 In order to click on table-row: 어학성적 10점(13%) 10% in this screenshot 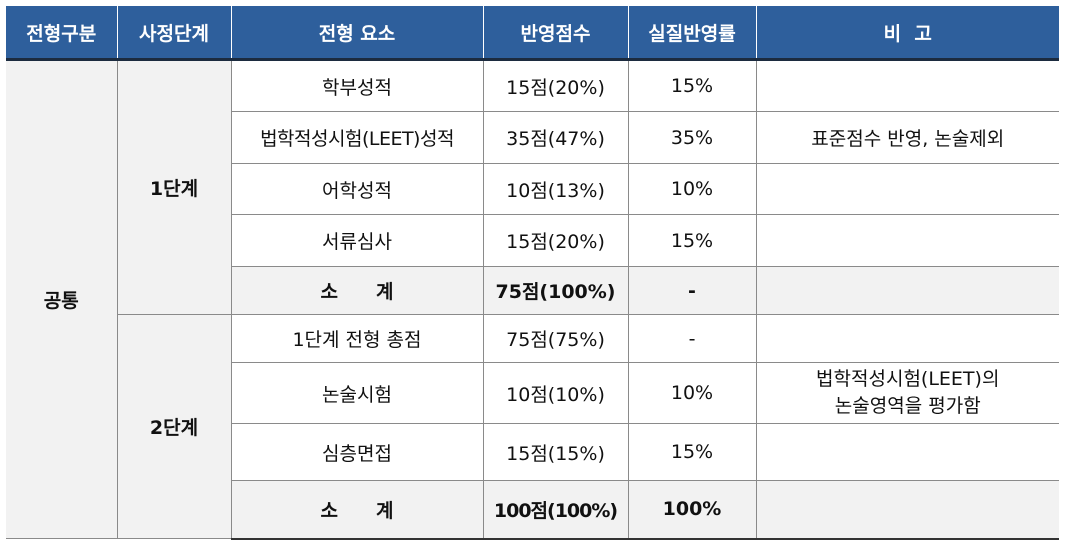, I will do `click(532, 189)`.